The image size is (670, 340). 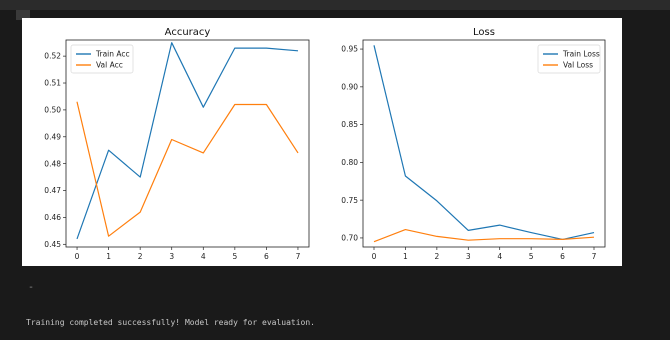 What do you see at coordinates (349, 124) in the screenshot?
I see `loss-ytick-label: 0.85` at bounding box center [349, 124].